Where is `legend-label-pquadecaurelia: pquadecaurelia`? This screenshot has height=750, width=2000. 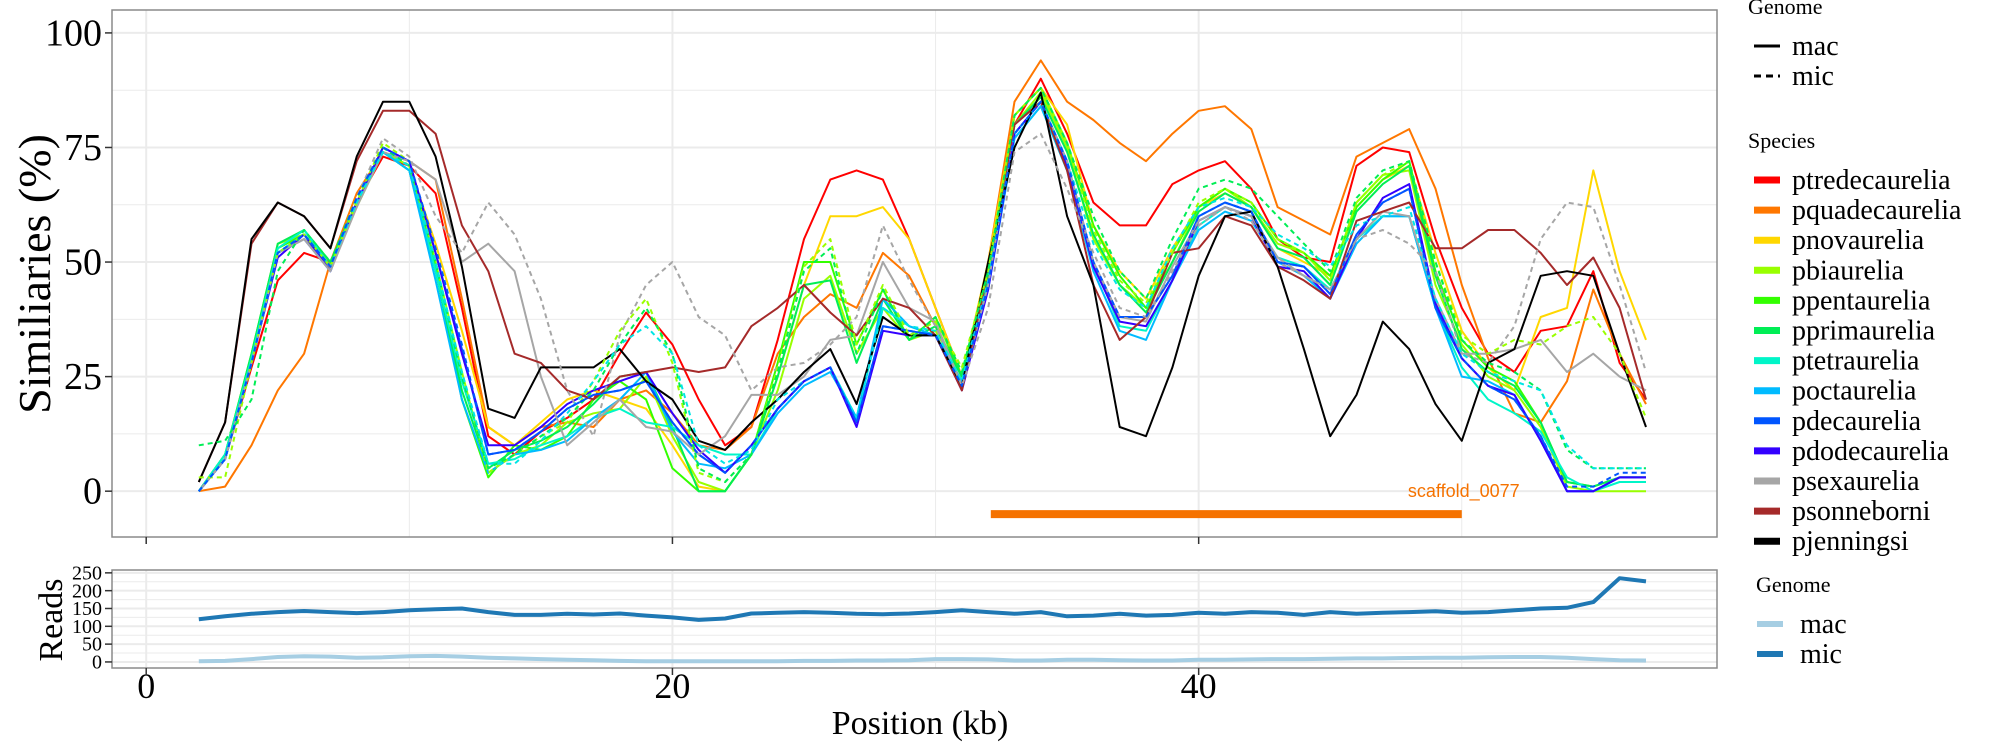
legend-label-pquadecaurelia: pquadecaurelia is located at coordinates (1877, 210).